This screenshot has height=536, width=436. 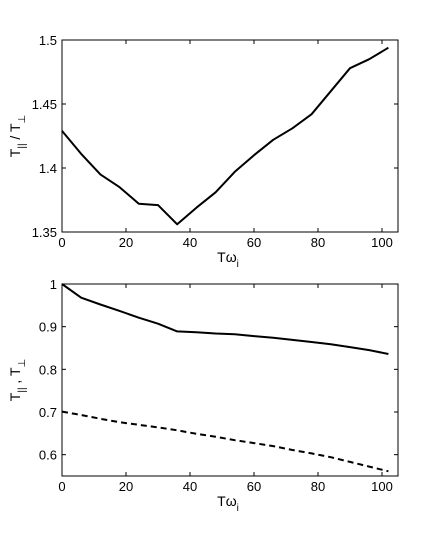 What do you see at coordinates (48, 168) in the screenshot?
I see `y-tick-label: 1.4` at bounding box center [48, 168].